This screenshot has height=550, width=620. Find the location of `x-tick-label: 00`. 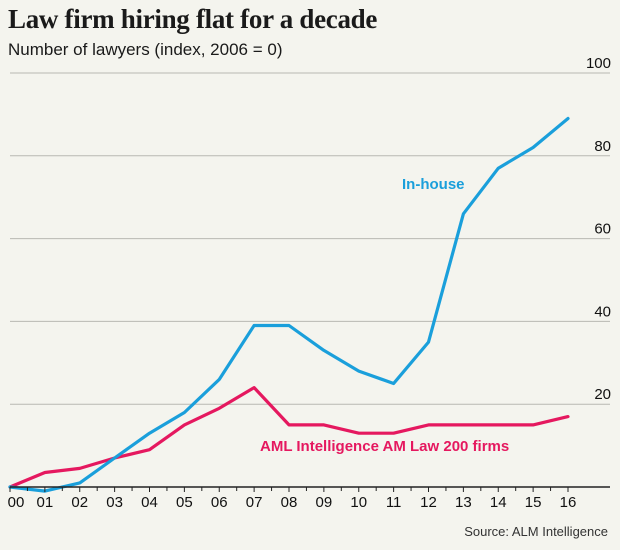

x-tick-label: 00 is located at coordinates (16, 502).